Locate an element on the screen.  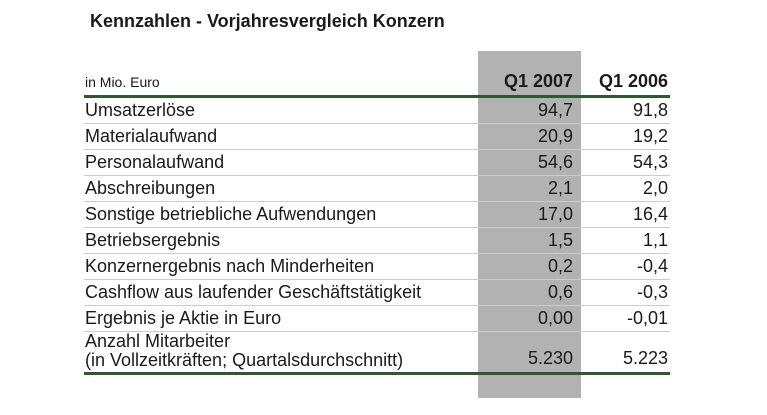
value-q1-2007: 2,1 is located at coordinates (560, 188).